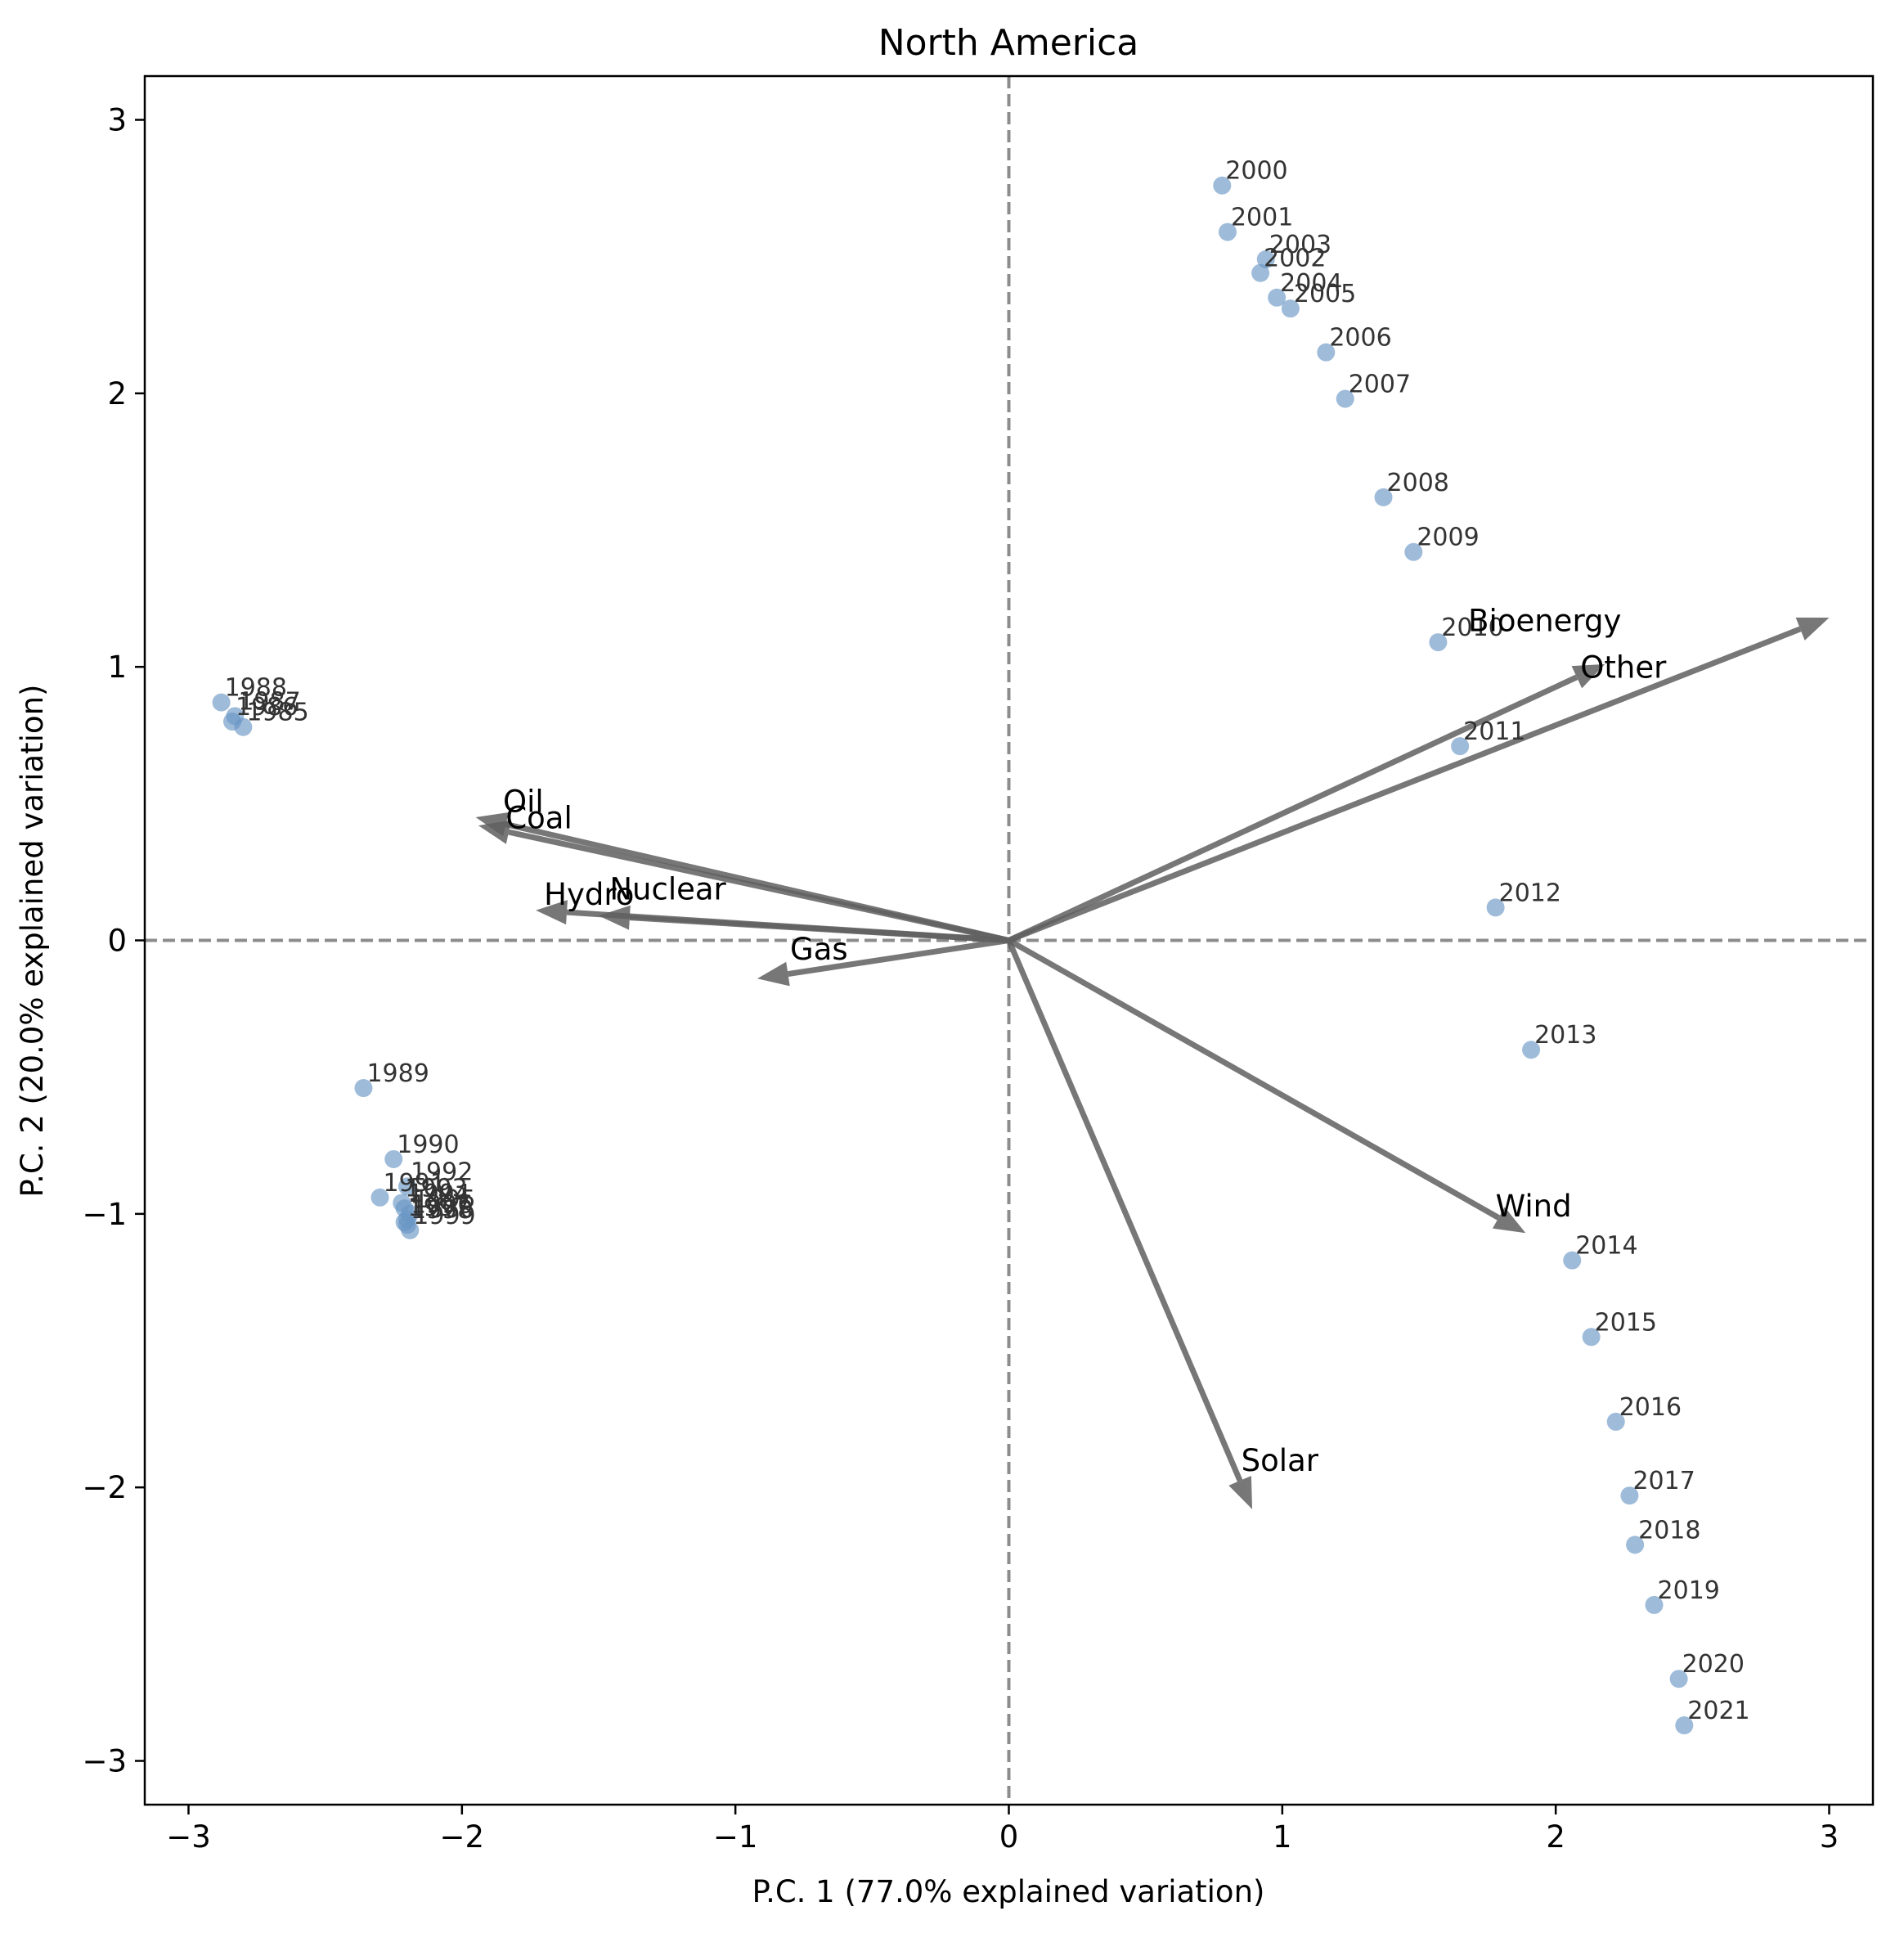  Describe the element at coordinates (277, 713) in the screenshot. I see `point-label-1985: 1985` at that location.